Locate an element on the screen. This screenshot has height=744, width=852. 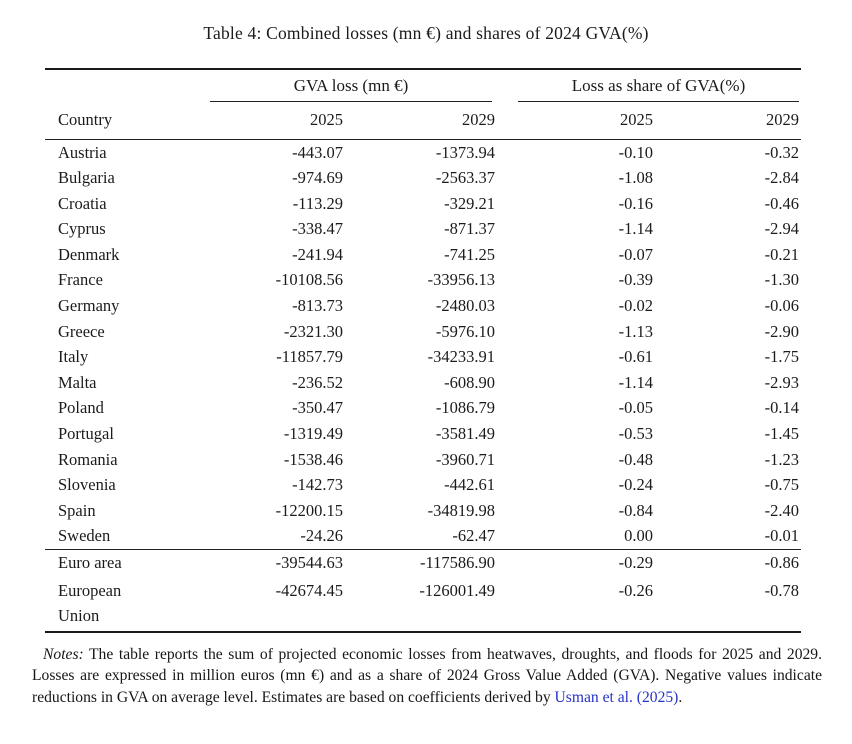
value-cell: -2480.03 is located at coordinates (465, 306).